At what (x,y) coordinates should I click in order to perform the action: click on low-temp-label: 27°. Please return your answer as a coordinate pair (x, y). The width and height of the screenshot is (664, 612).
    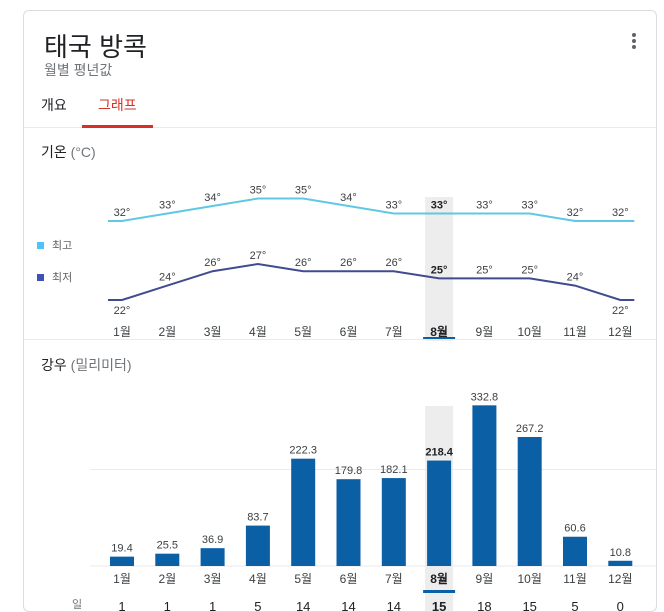
    Looking at the image, I should click on (258, 256).